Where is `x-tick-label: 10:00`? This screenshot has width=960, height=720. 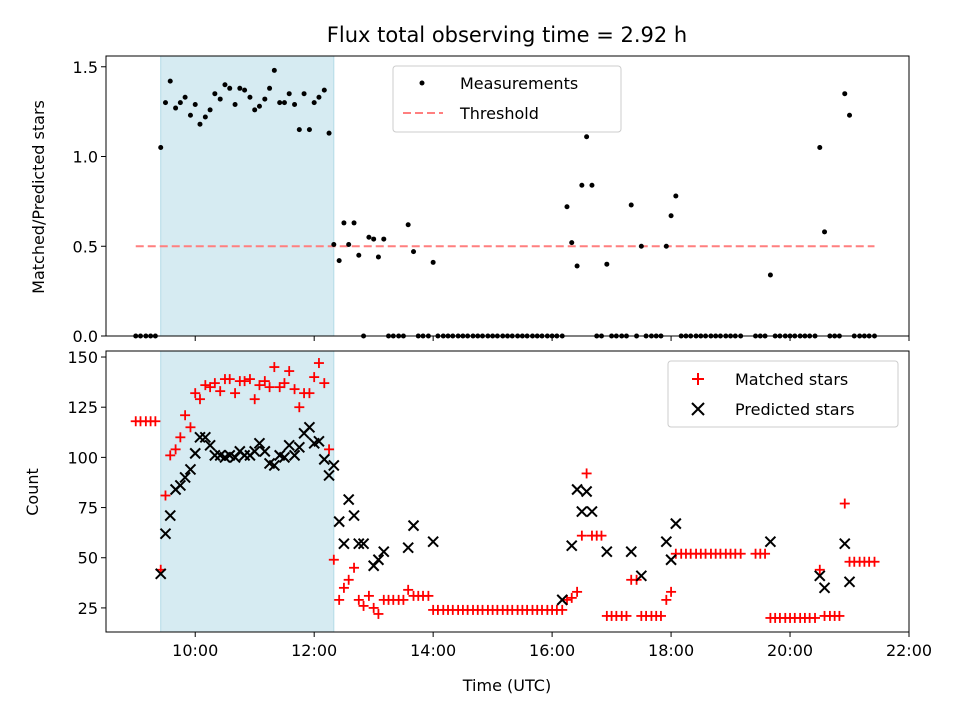 x-tick-label: 10:00 is located at coordinates (195, 650).